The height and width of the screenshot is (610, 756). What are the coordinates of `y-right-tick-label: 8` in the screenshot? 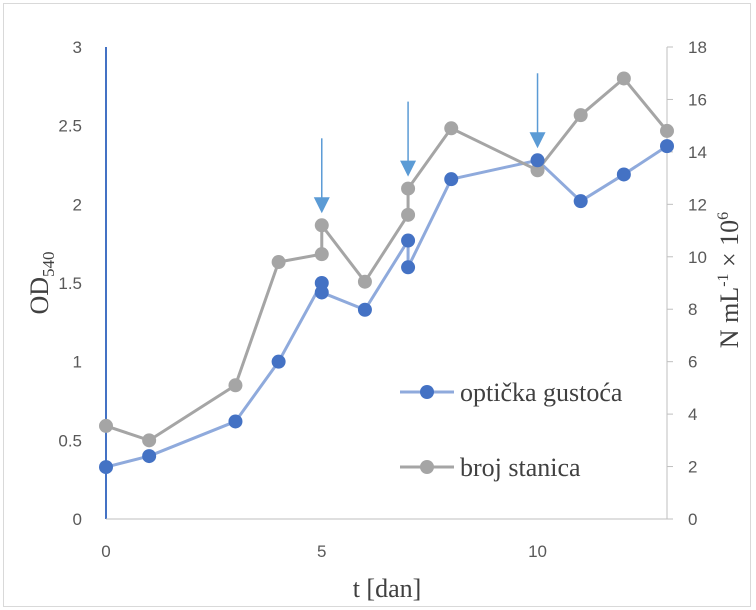 It's located at (692, 309).